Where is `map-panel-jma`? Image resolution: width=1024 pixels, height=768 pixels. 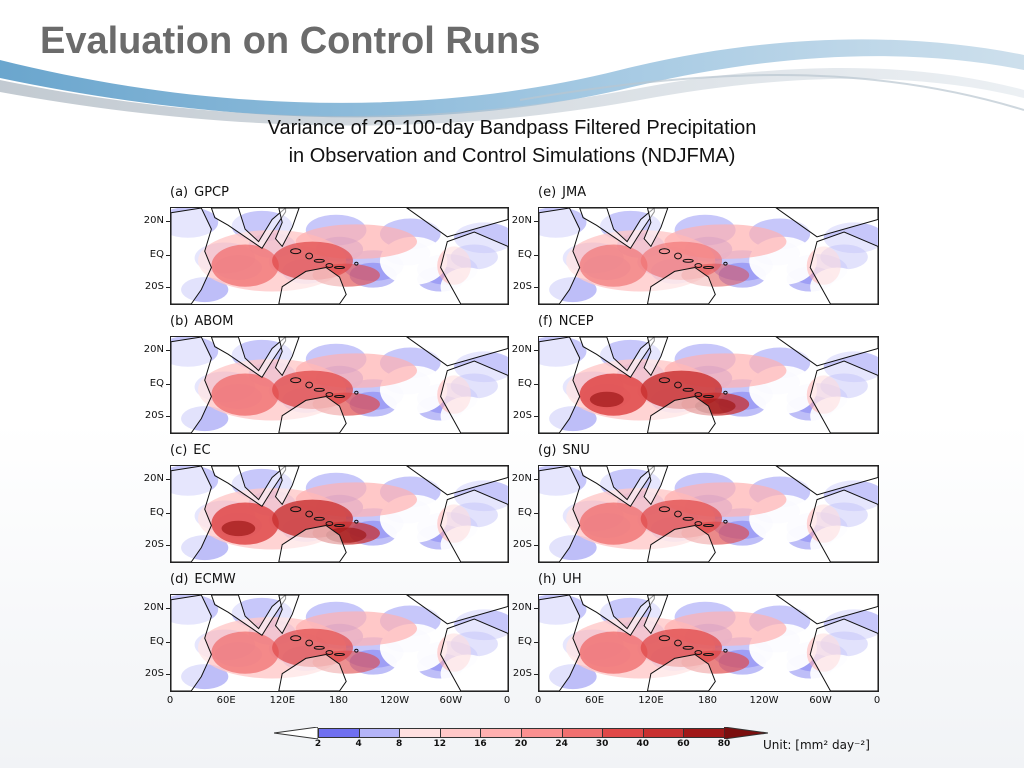 map-panel-jma is located at coordinates (708, 256).